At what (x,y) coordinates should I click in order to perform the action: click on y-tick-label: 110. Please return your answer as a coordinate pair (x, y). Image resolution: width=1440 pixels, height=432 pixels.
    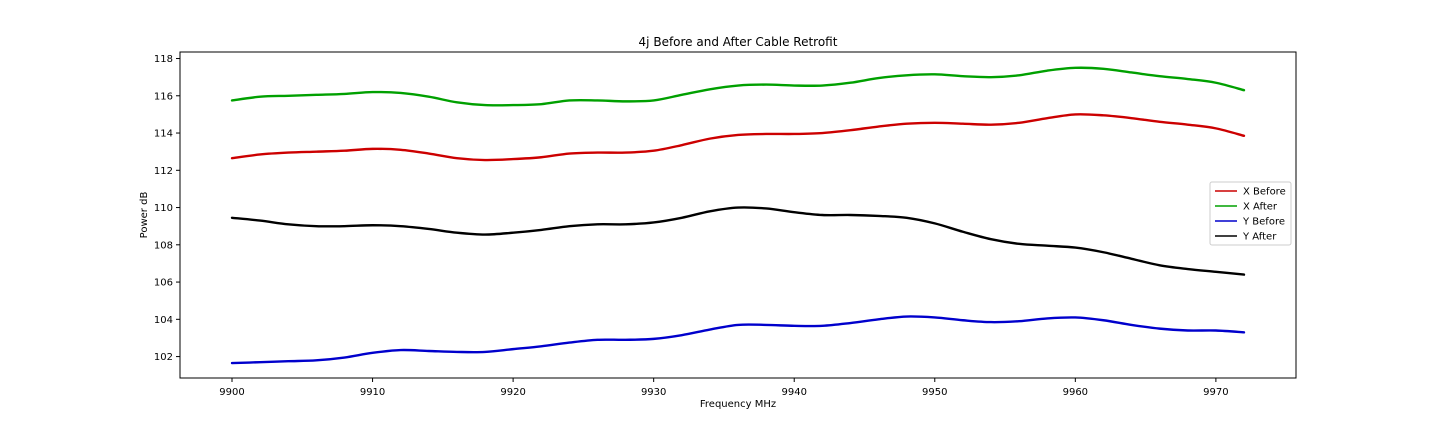
    Looking at the image, I should click on (163, 208).